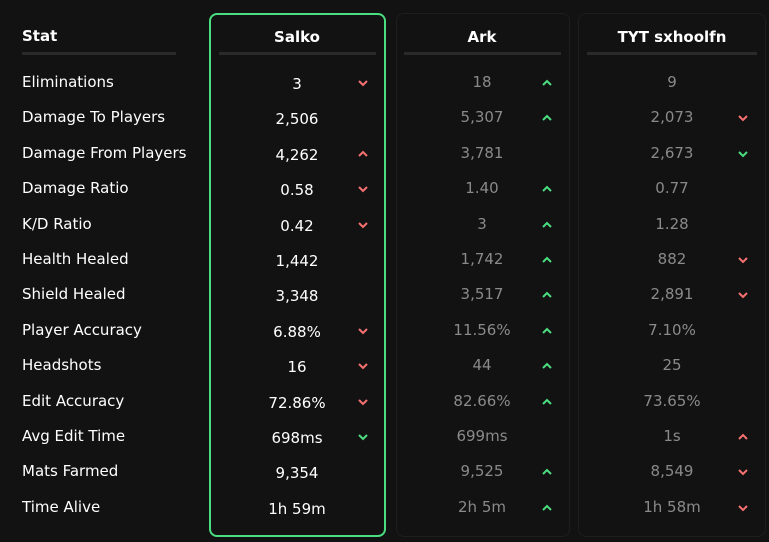 Image resolution: width=769 pixels, height=542 pixels. What do you see at coordinates (482, 259) in the screenshot?
I see `stat-value: 1,742` at bounding box center [482, 259].